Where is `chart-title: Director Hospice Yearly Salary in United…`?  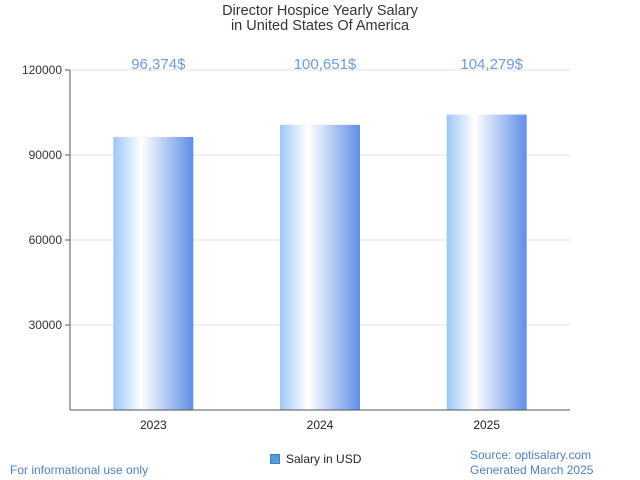 chart-title: Director Hospice Yearly Salary in United… is located at coordinates (320, 19).